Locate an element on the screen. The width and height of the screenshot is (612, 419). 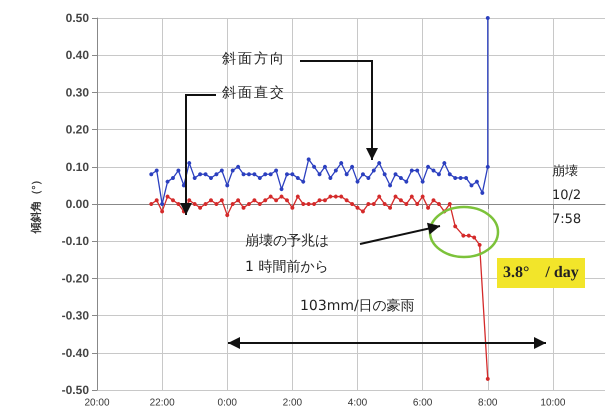
y-axis-title: 傾斜角（°） is located at coordinates (36, 204).